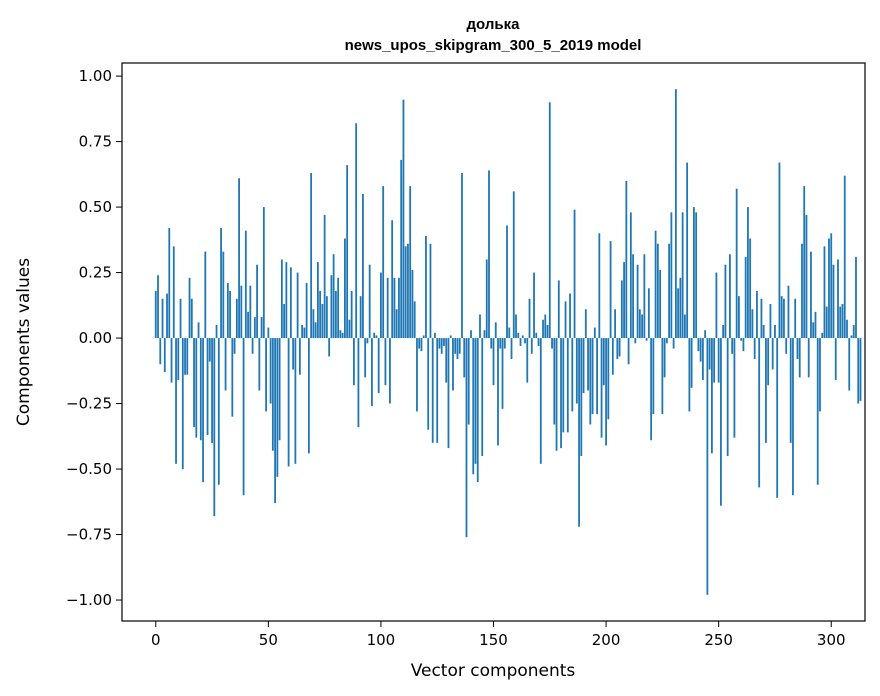  What do you see at coordinates (831, 640) in the screenshot?
I see `x-tick-label: 300` at bounding box center [831, 640].